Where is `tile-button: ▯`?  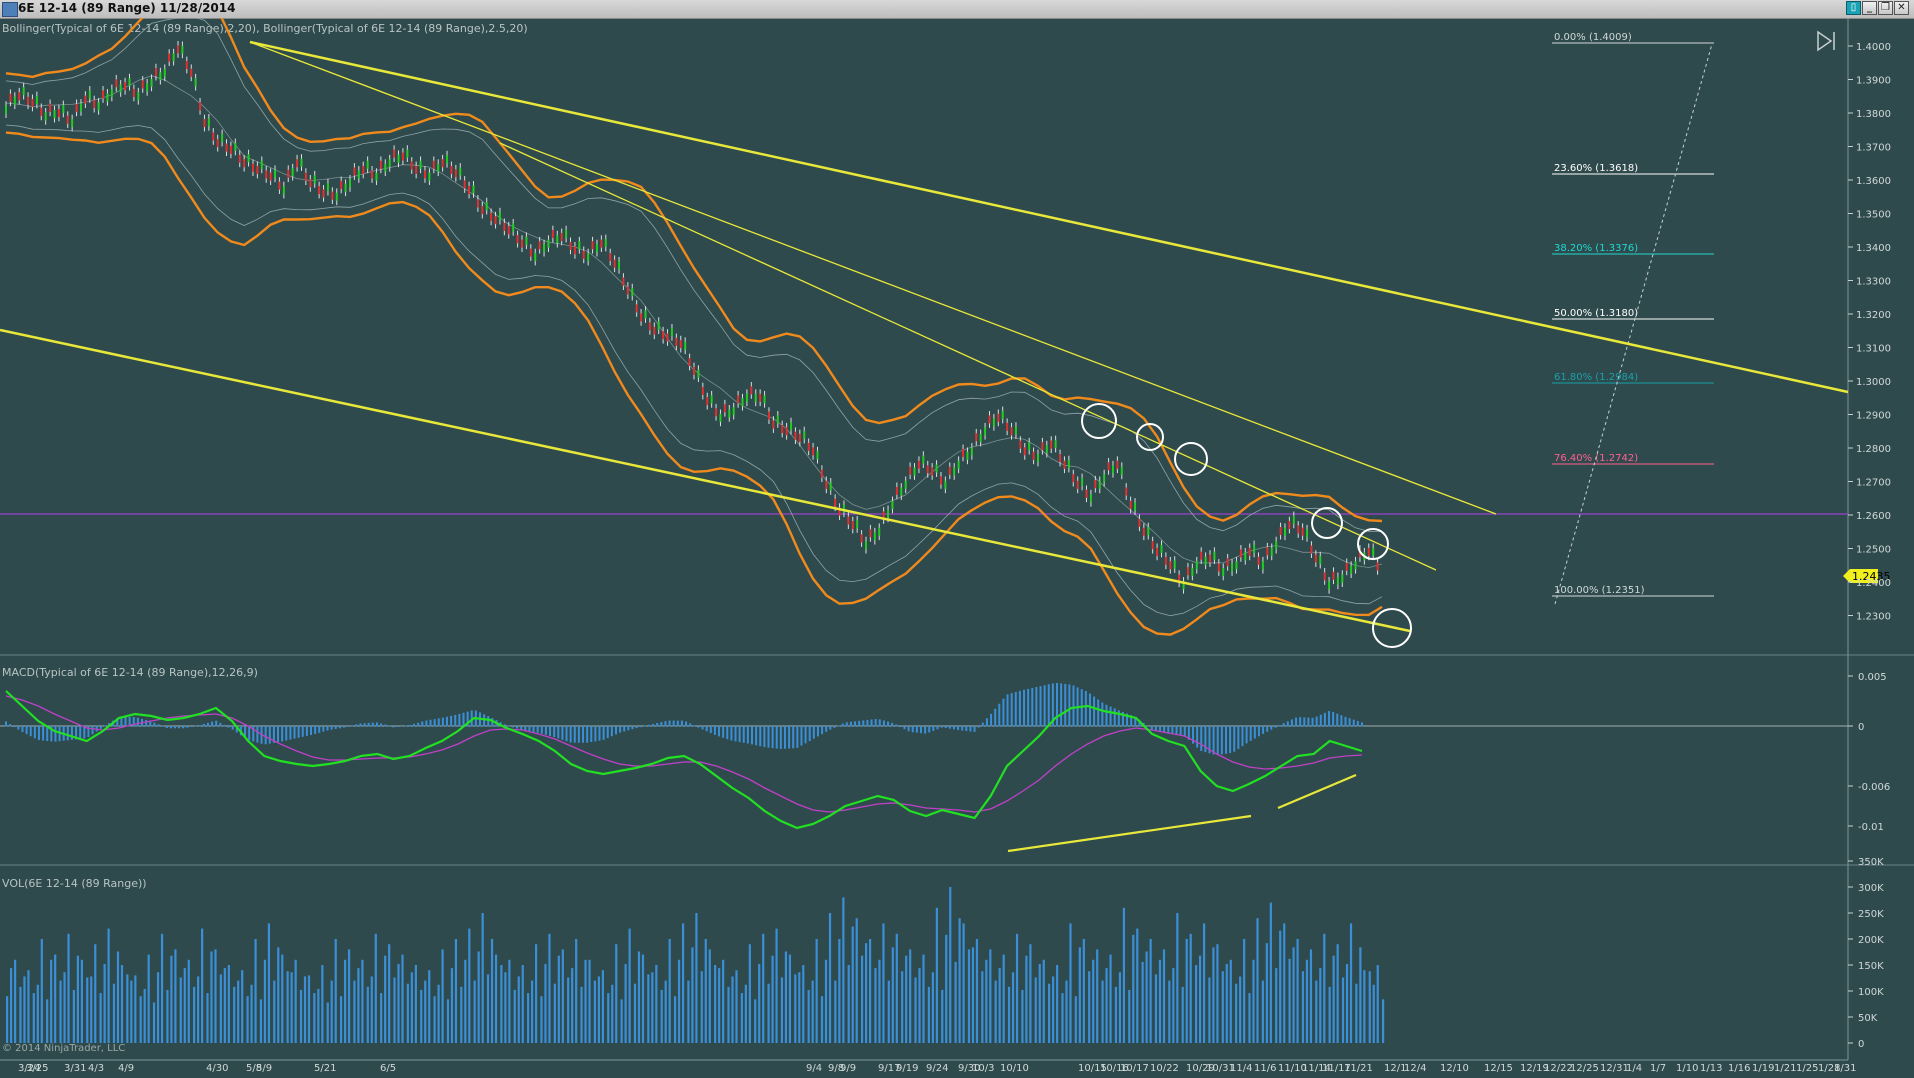 tile-button: ▯ is located at coordinates (1853, 8).